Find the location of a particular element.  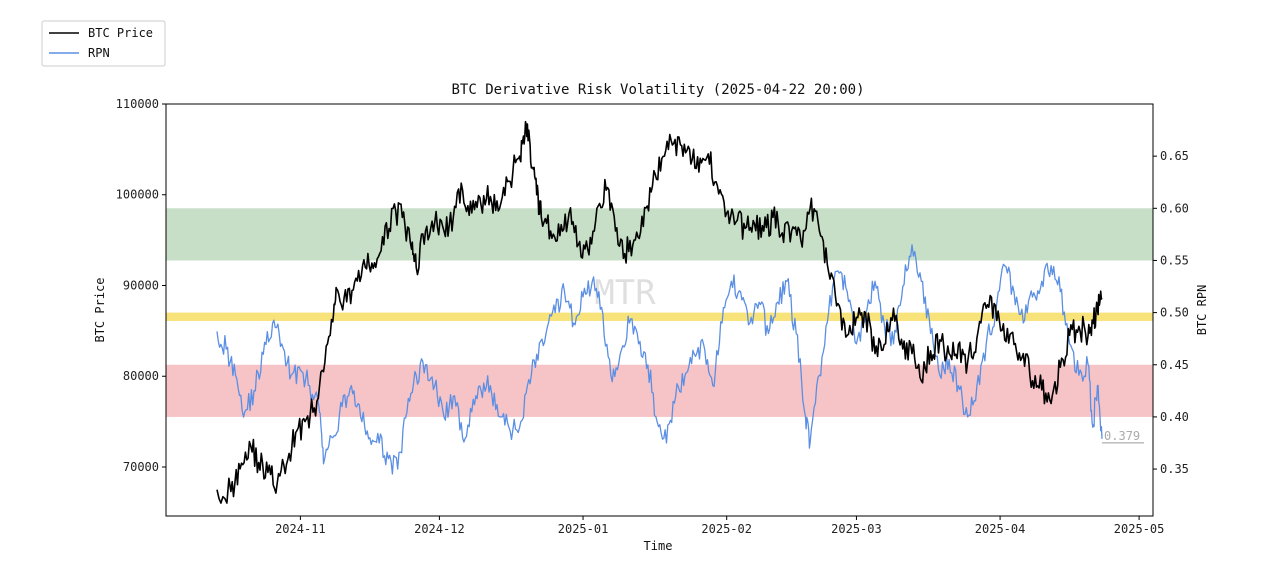

annotation-label: 0.379 is located at coordinates (1122, 436).